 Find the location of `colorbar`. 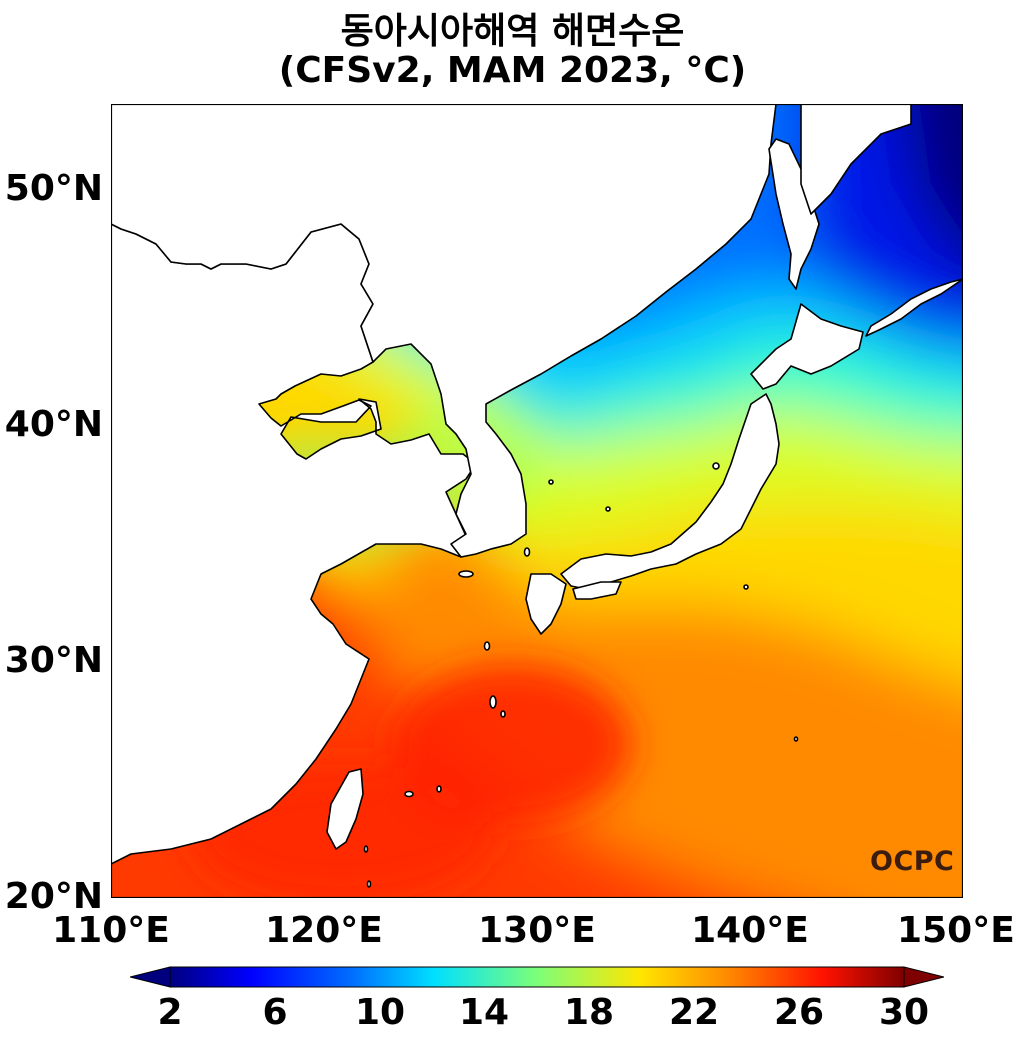

colorbar is located at coordinates (537, 977).